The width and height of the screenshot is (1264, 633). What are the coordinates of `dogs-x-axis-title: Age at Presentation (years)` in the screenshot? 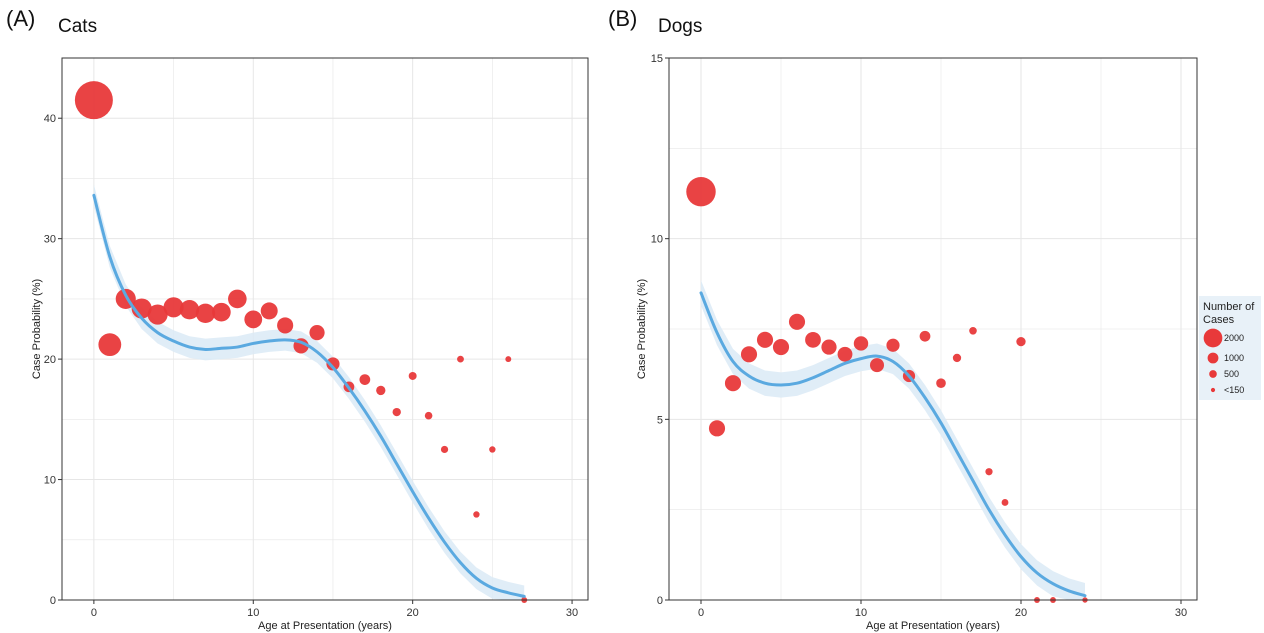 It's located at (933, 626).